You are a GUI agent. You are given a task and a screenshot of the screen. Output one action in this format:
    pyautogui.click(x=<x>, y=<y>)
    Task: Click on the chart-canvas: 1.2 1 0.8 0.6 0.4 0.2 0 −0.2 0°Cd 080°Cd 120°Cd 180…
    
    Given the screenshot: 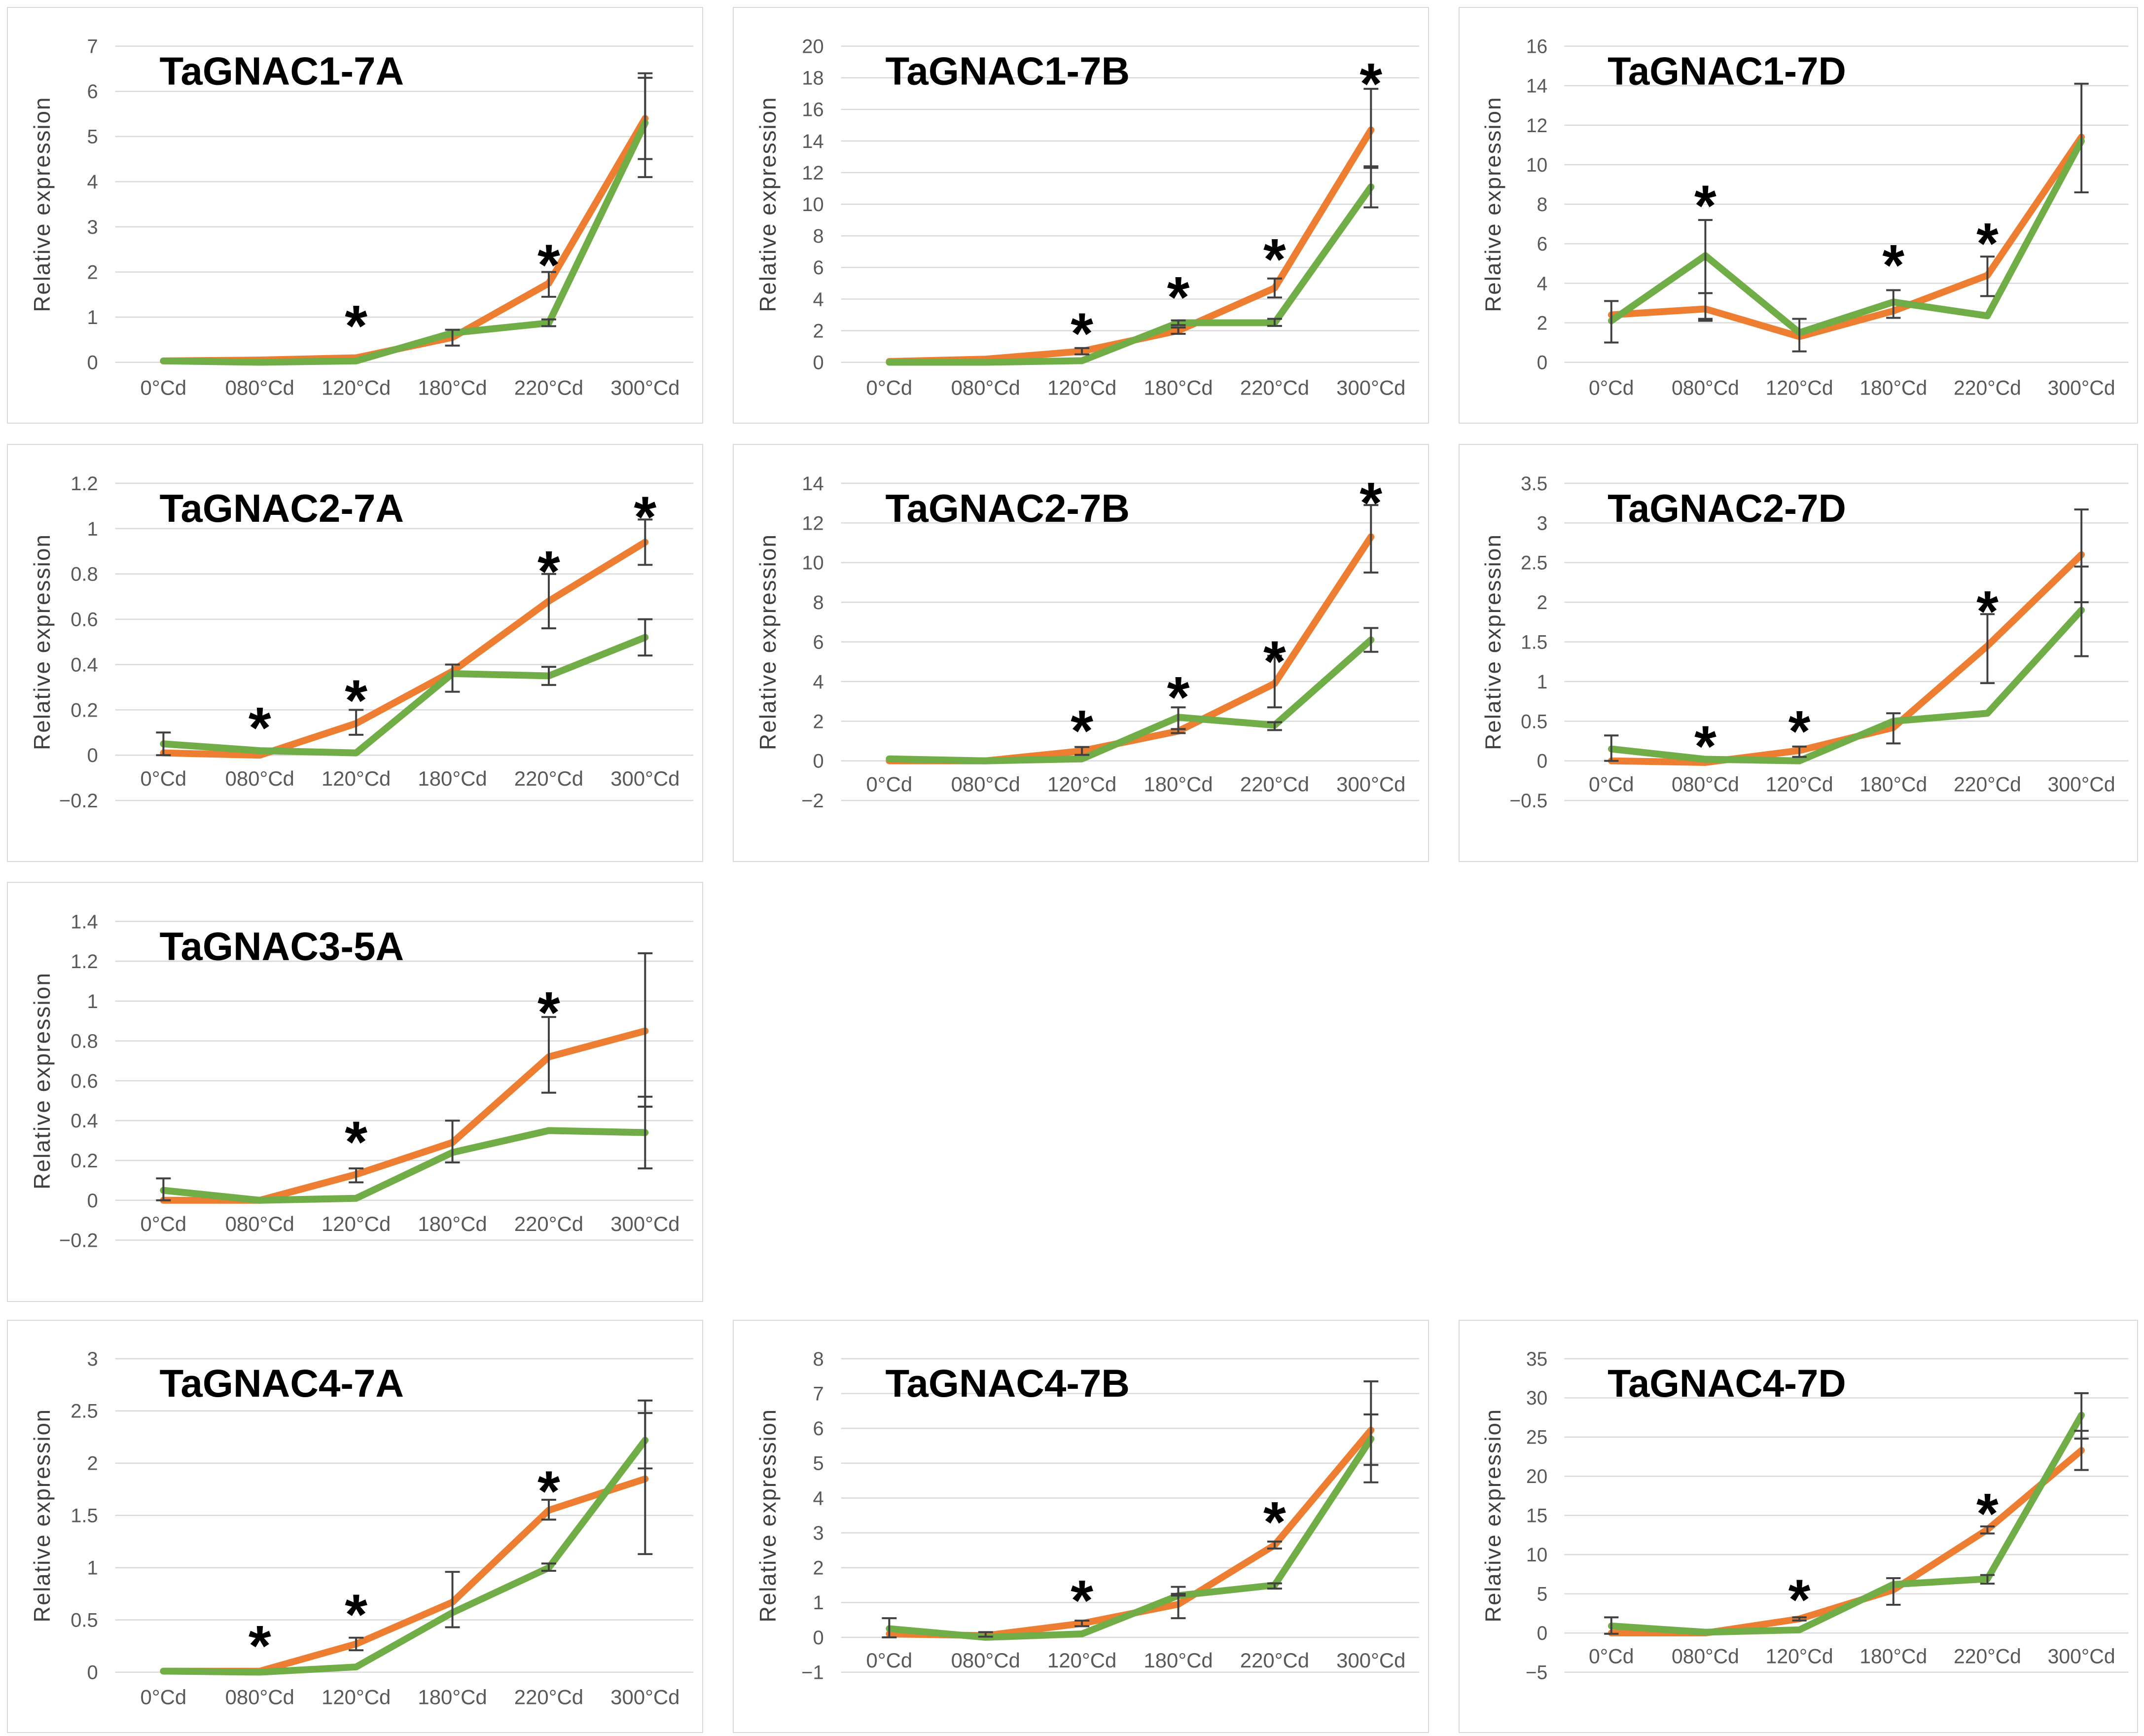 What is the action you would take?
    pyautogui.click(x=361, y=642)
    